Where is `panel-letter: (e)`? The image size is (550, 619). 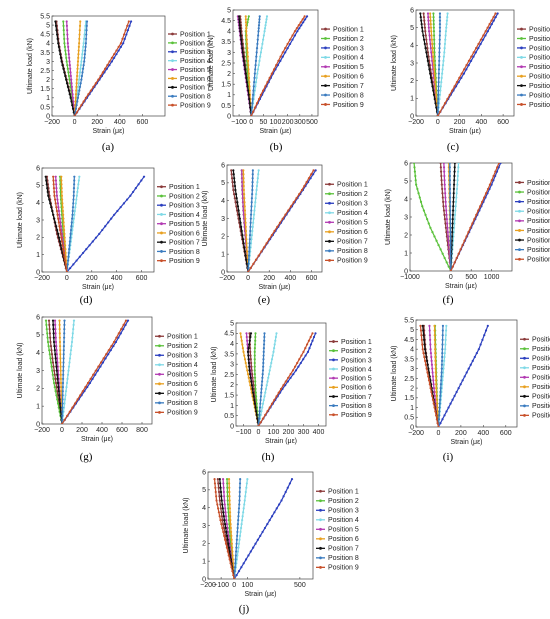 panel-letter: (e) is located at coordinates (264, 300).